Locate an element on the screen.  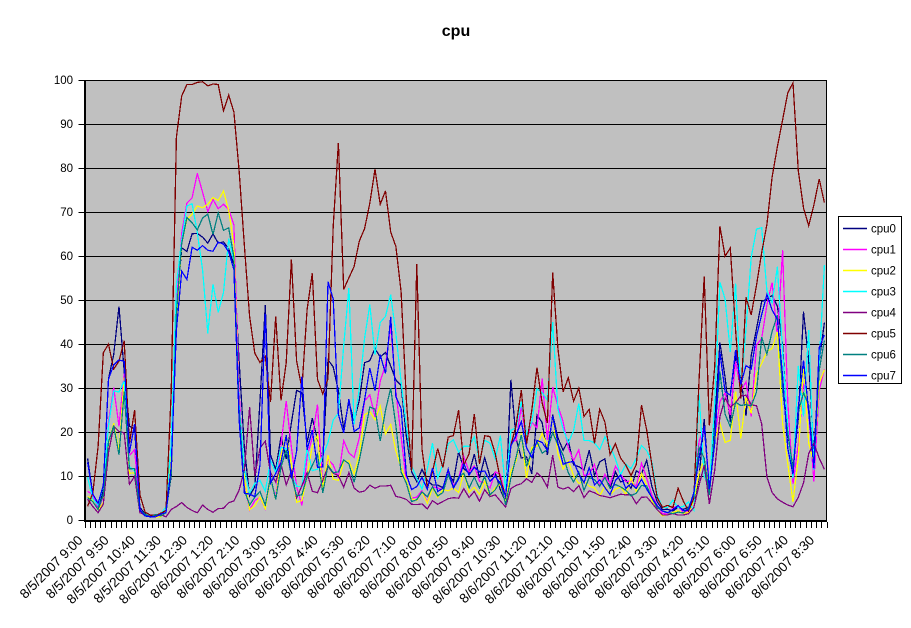
svg-text: 50 is located at coordinates (66, 301).